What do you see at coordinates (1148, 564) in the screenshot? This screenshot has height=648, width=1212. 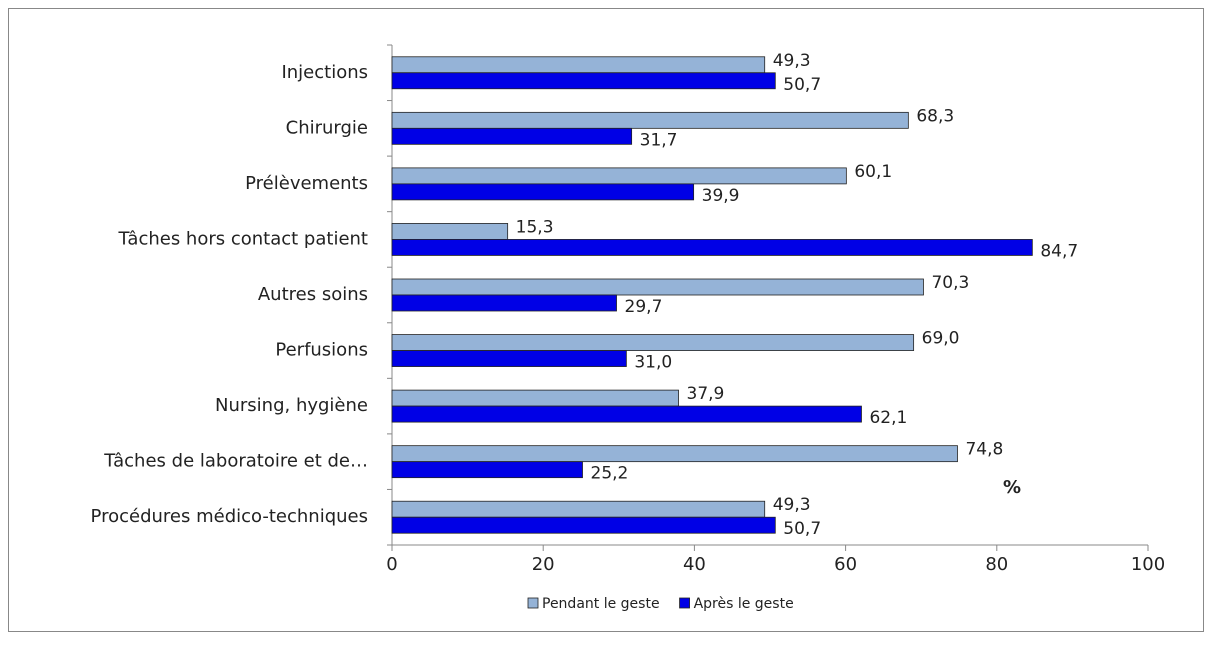 I see `x-tick-label: 100` at bounding box center [1148, 564].